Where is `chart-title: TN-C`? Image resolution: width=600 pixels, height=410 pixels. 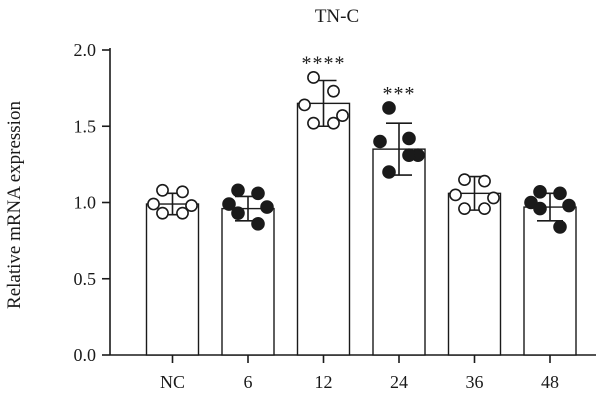 chart-title: TN-C is located at coordinates (337, 16).